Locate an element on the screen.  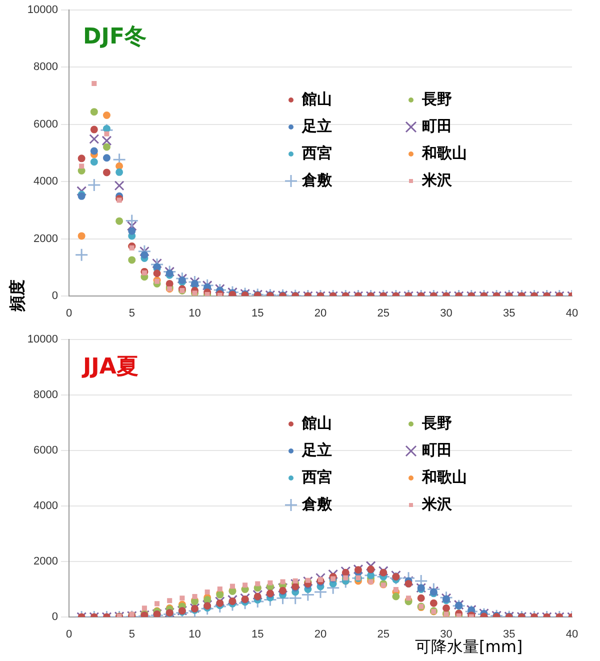
x-tick-label: 35 is located at coordinates (509, 314).